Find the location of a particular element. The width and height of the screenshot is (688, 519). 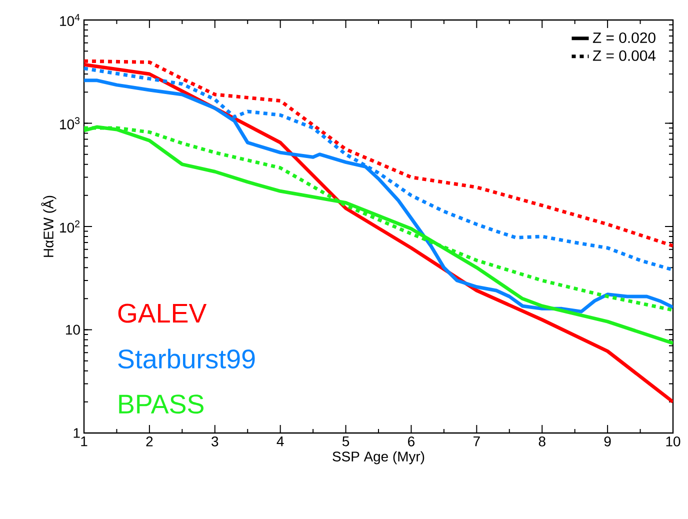

x-tick-label: 6 is located at coordinates (411, 441).